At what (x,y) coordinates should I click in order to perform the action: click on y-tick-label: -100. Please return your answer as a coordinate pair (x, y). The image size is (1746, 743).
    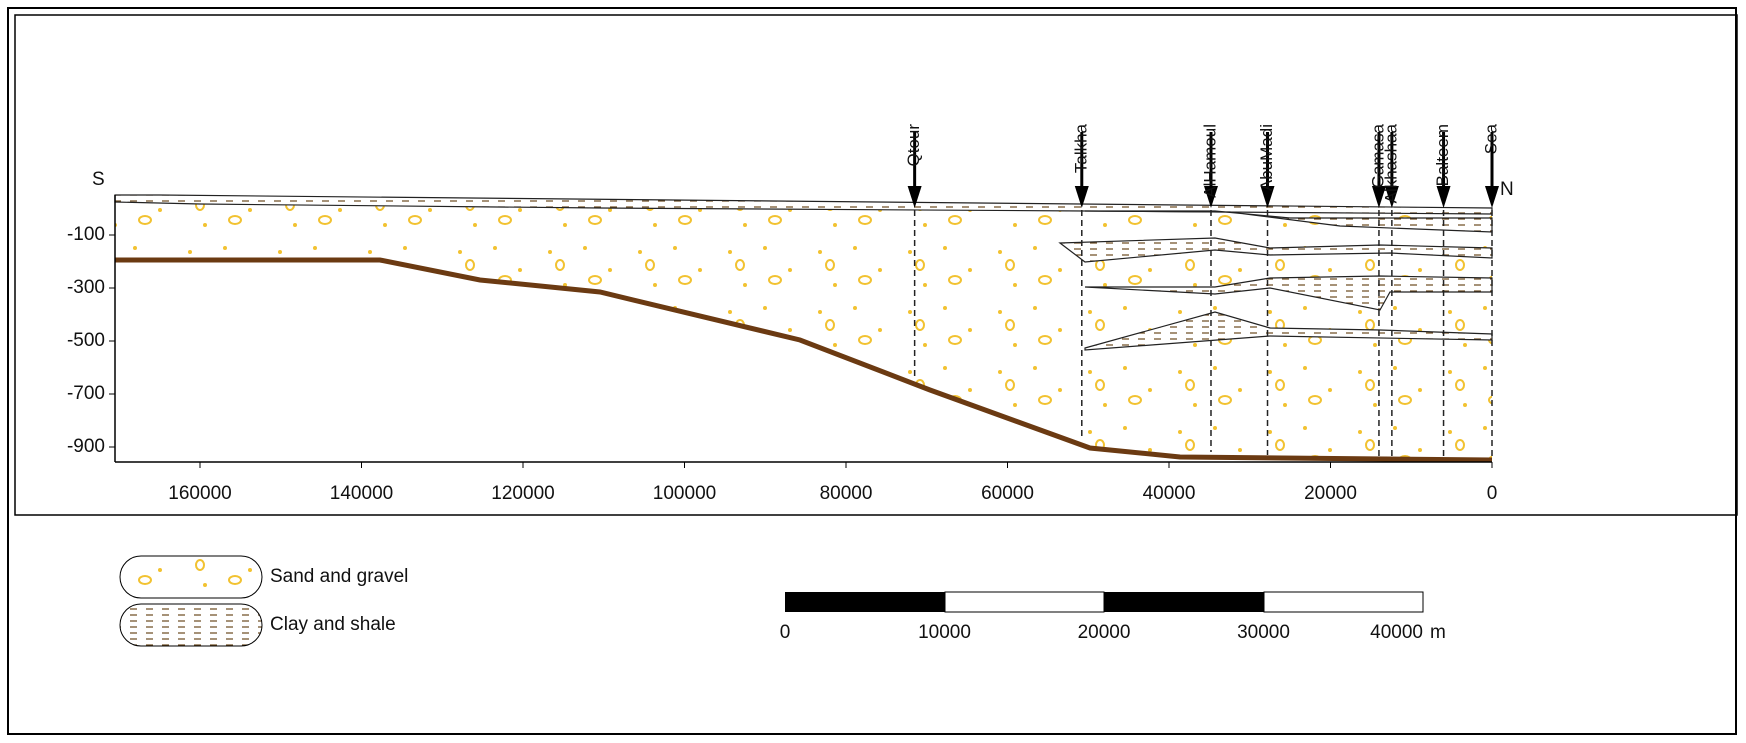
    Looking at the image, I should click on (86, 234).